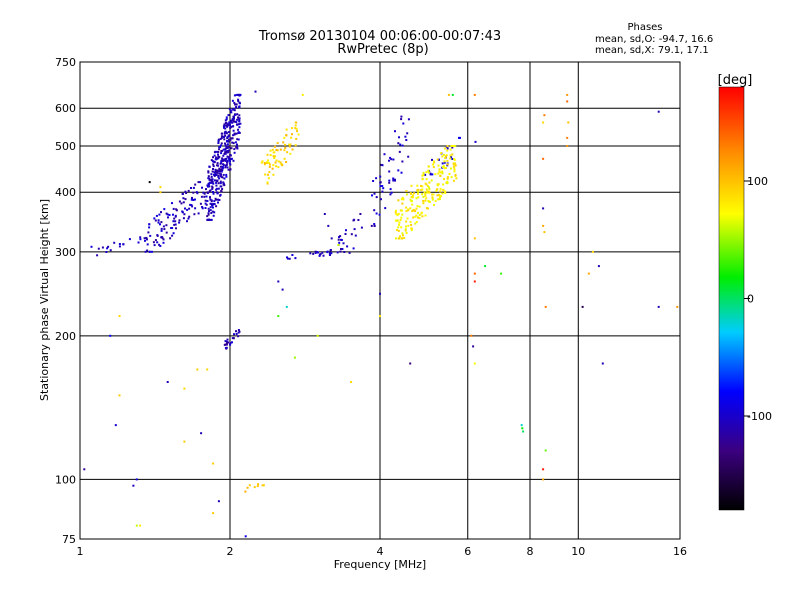 The width and height of the screenshot is (800, 600). Describe the element at coordinates (65, 301) in the screenshot. I see `y-axis-ticks: 75 100 200 300 400 500 600 750` at that location.